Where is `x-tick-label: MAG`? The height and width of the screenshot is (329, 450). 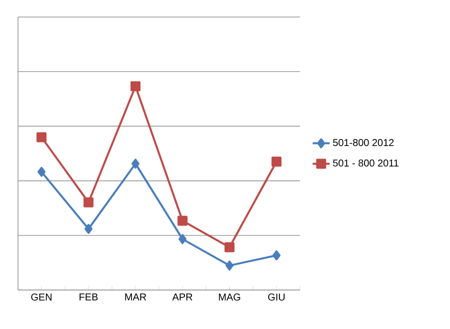
x-tick-label: MAG is located at coordinates (229, 297).